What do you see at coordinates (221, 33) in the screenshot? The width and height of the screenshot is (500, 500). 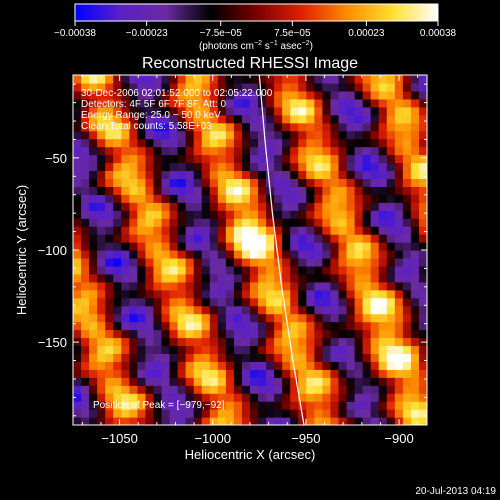 I see `colorbar-tick-label: −7.5e−05` at bounding box center [221, 33].